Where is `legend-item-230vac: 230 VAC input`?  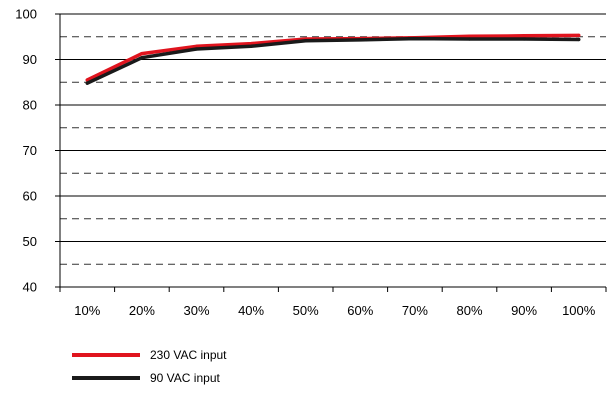 legend-item-230vac: 230 VAC input is located at coordinates (144, 355).